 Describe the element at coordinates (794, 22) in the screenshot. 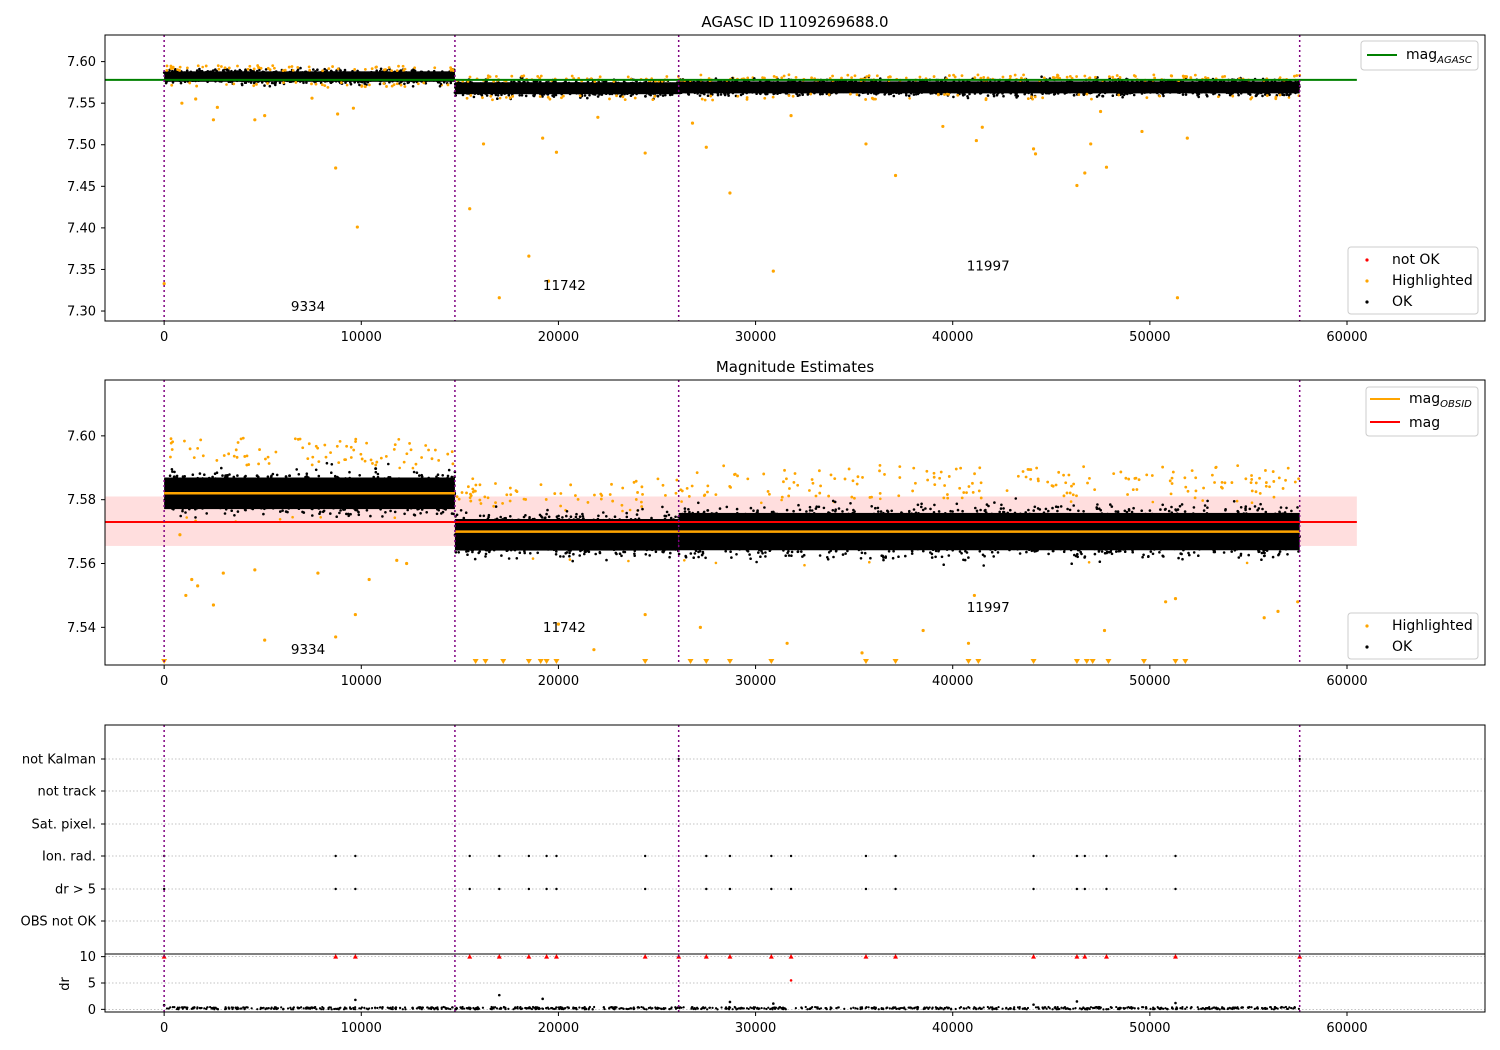

I see `panel-agasc-title: AGASC ID 1109269688.0` at that location.